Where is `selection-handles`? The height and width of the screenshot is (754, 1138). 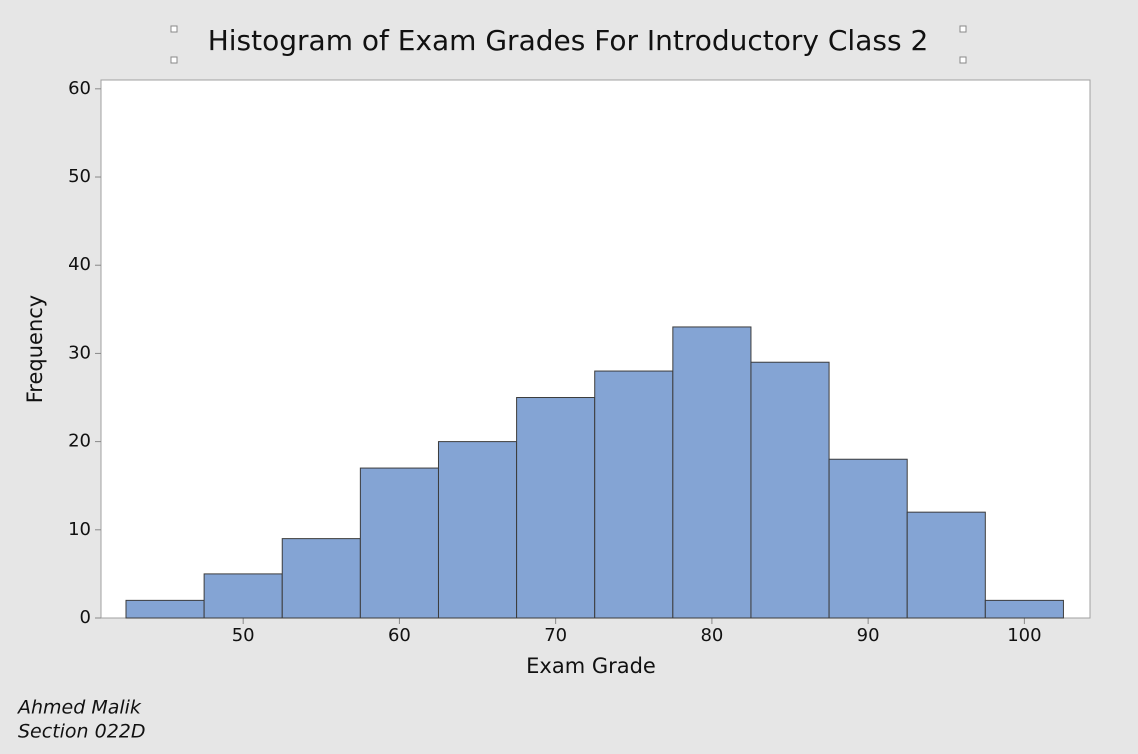
selection-handles is located at coordinates (568, 44).